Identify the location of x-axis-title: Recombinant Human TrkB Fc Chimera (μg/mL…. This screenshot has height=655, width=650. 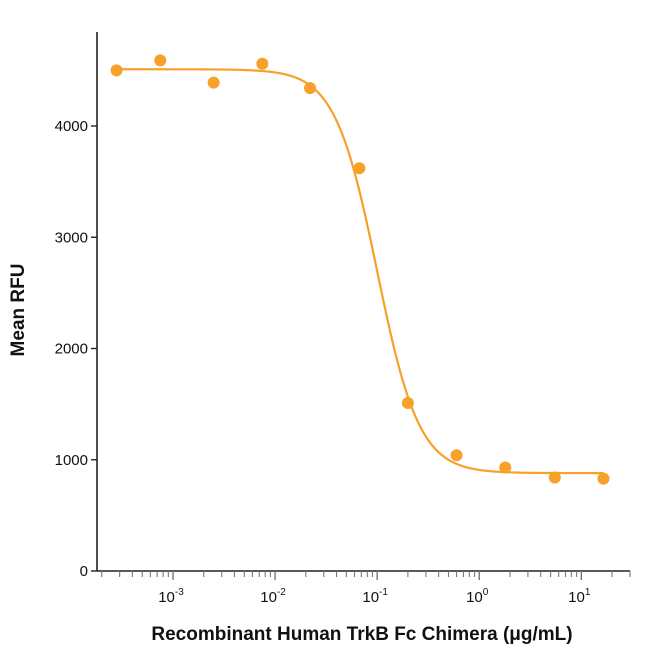
(361, 634).